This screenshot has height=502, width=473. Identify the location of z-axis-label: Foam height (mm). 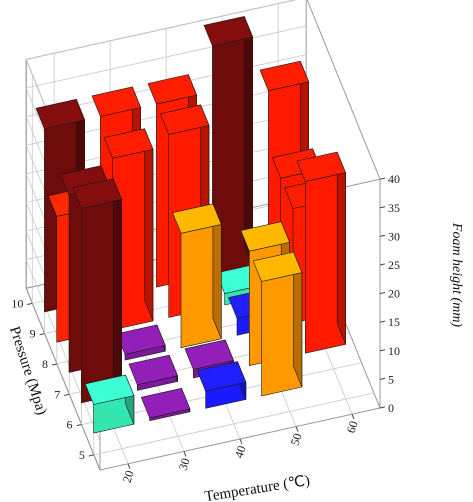
(456, 275).